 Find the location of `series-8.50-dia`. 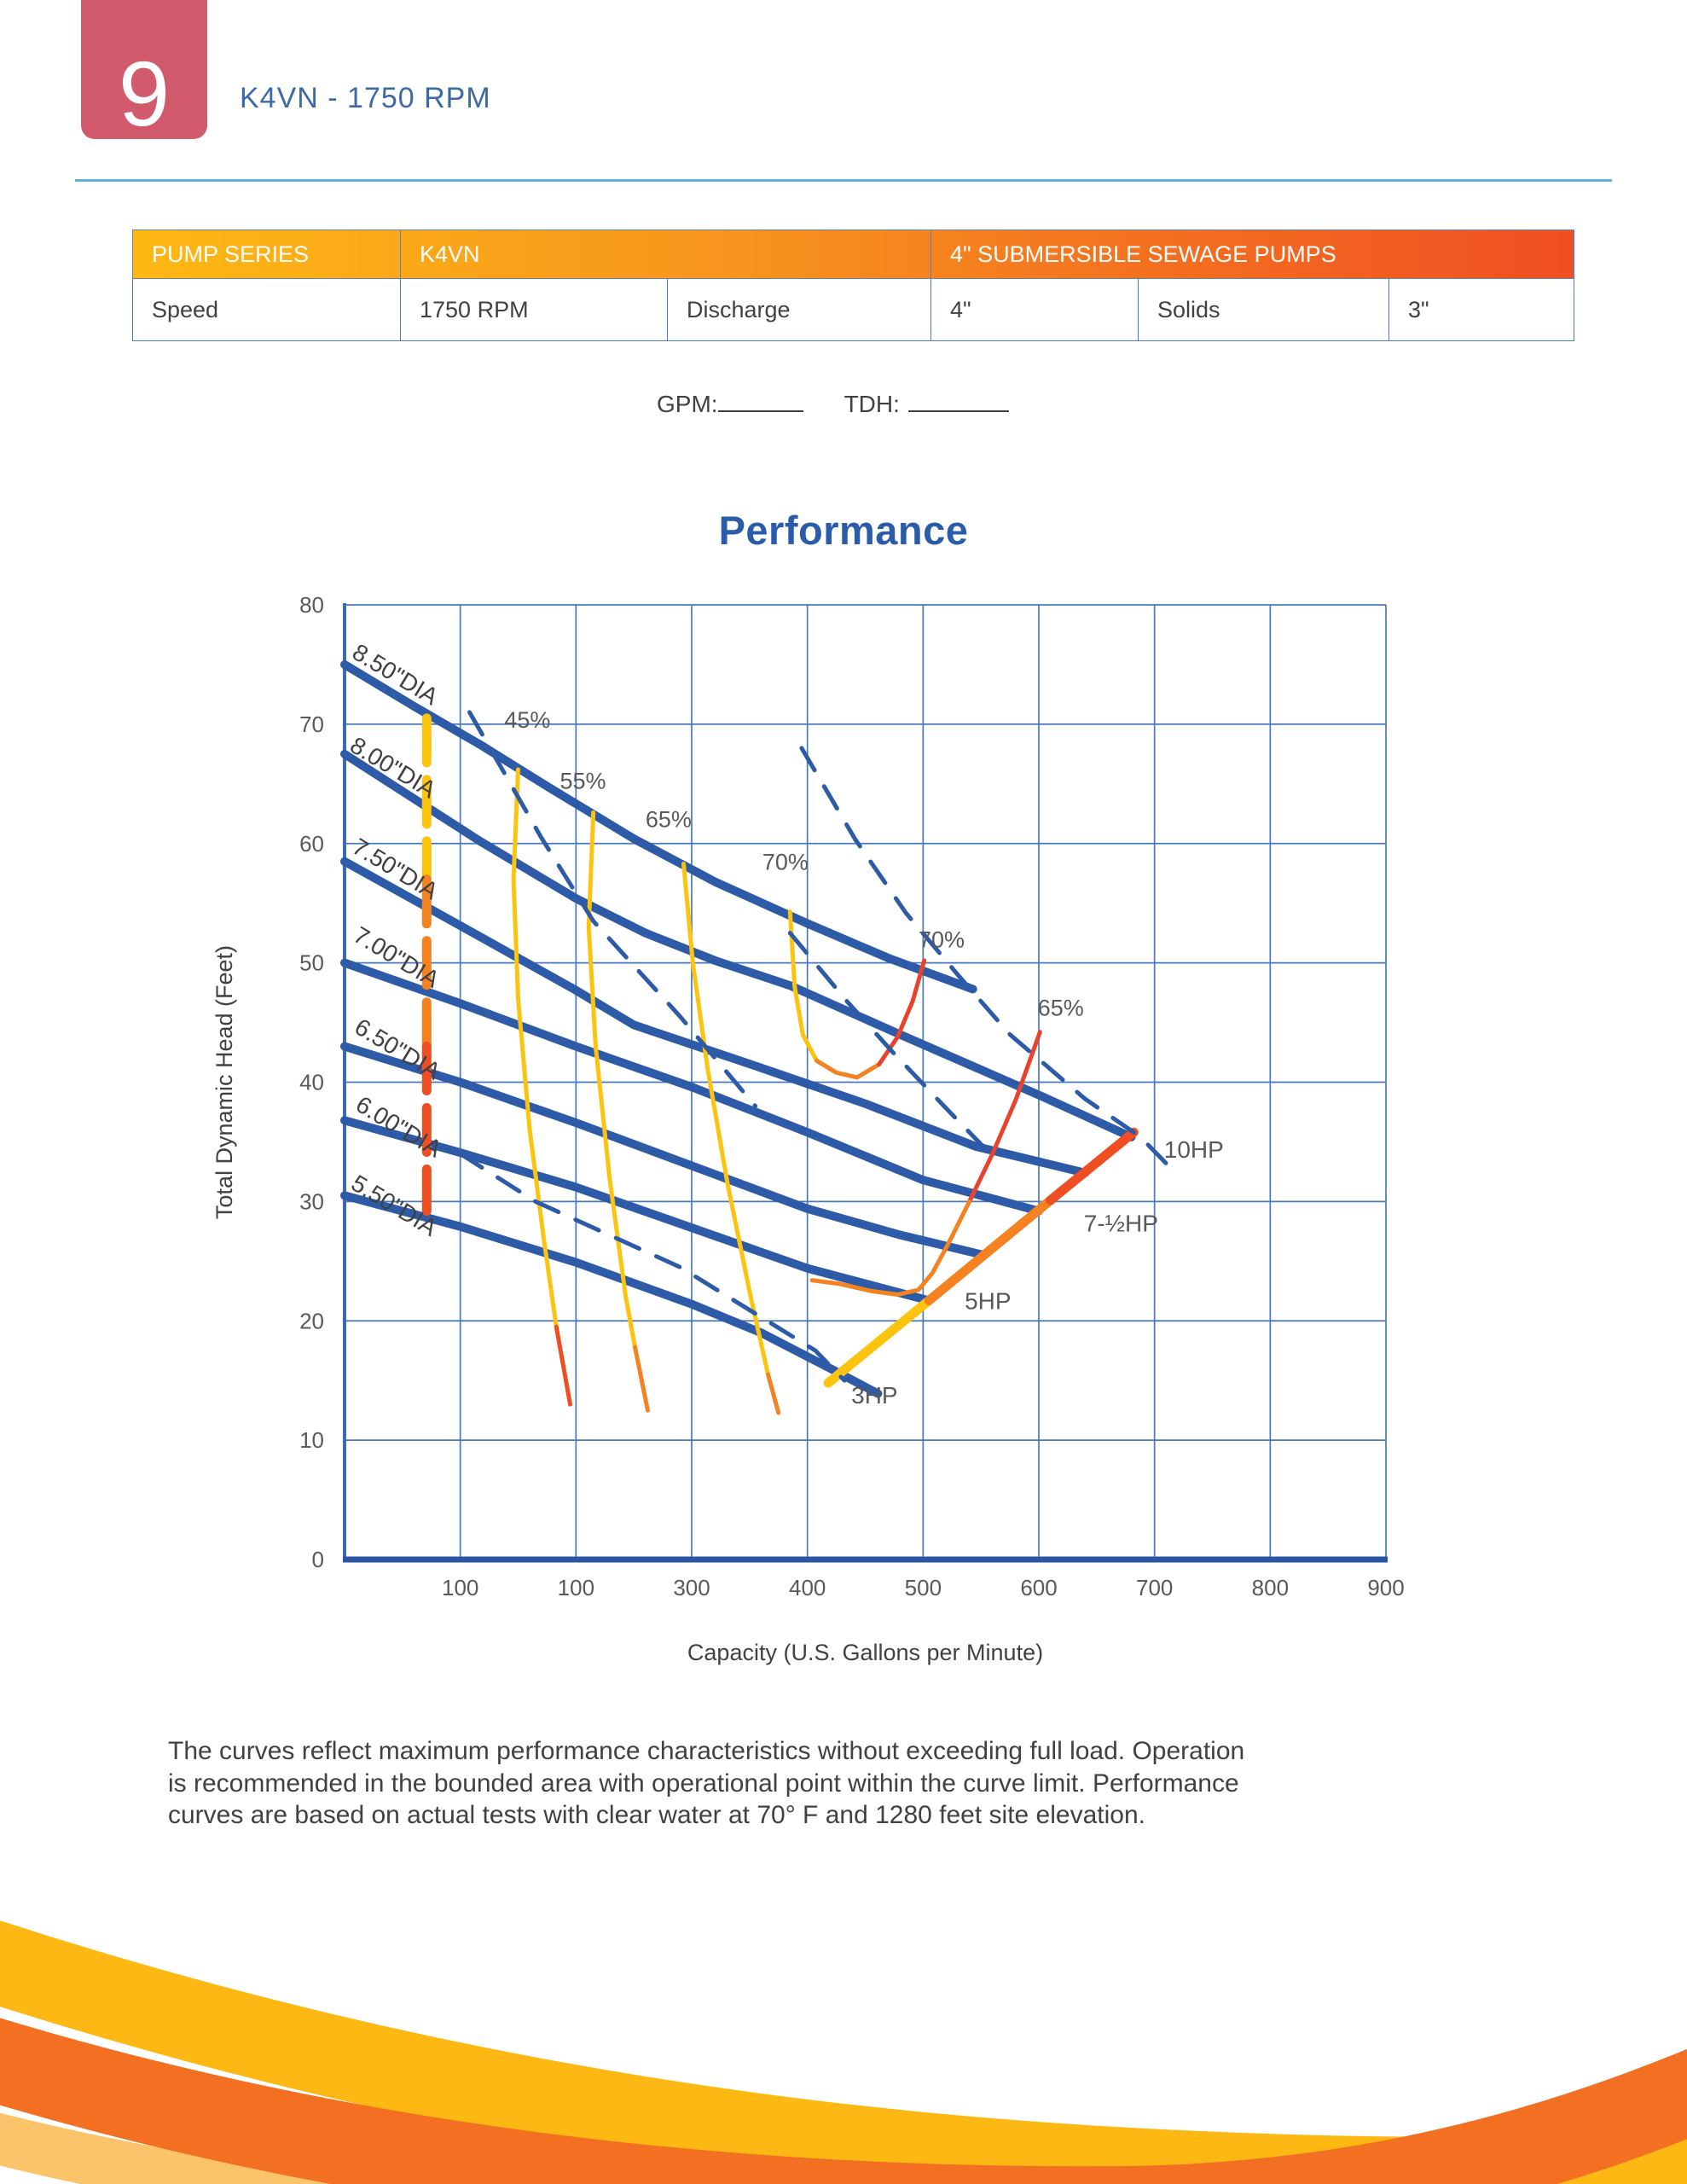

series-8.50-dia is located at coordinates (659, 827).